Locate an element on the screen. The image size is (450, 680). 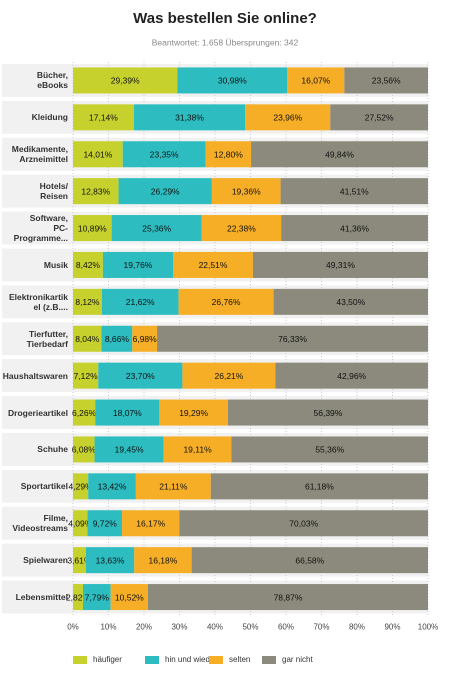
legend-label: gar nicht is located at coordinates (297, 659).